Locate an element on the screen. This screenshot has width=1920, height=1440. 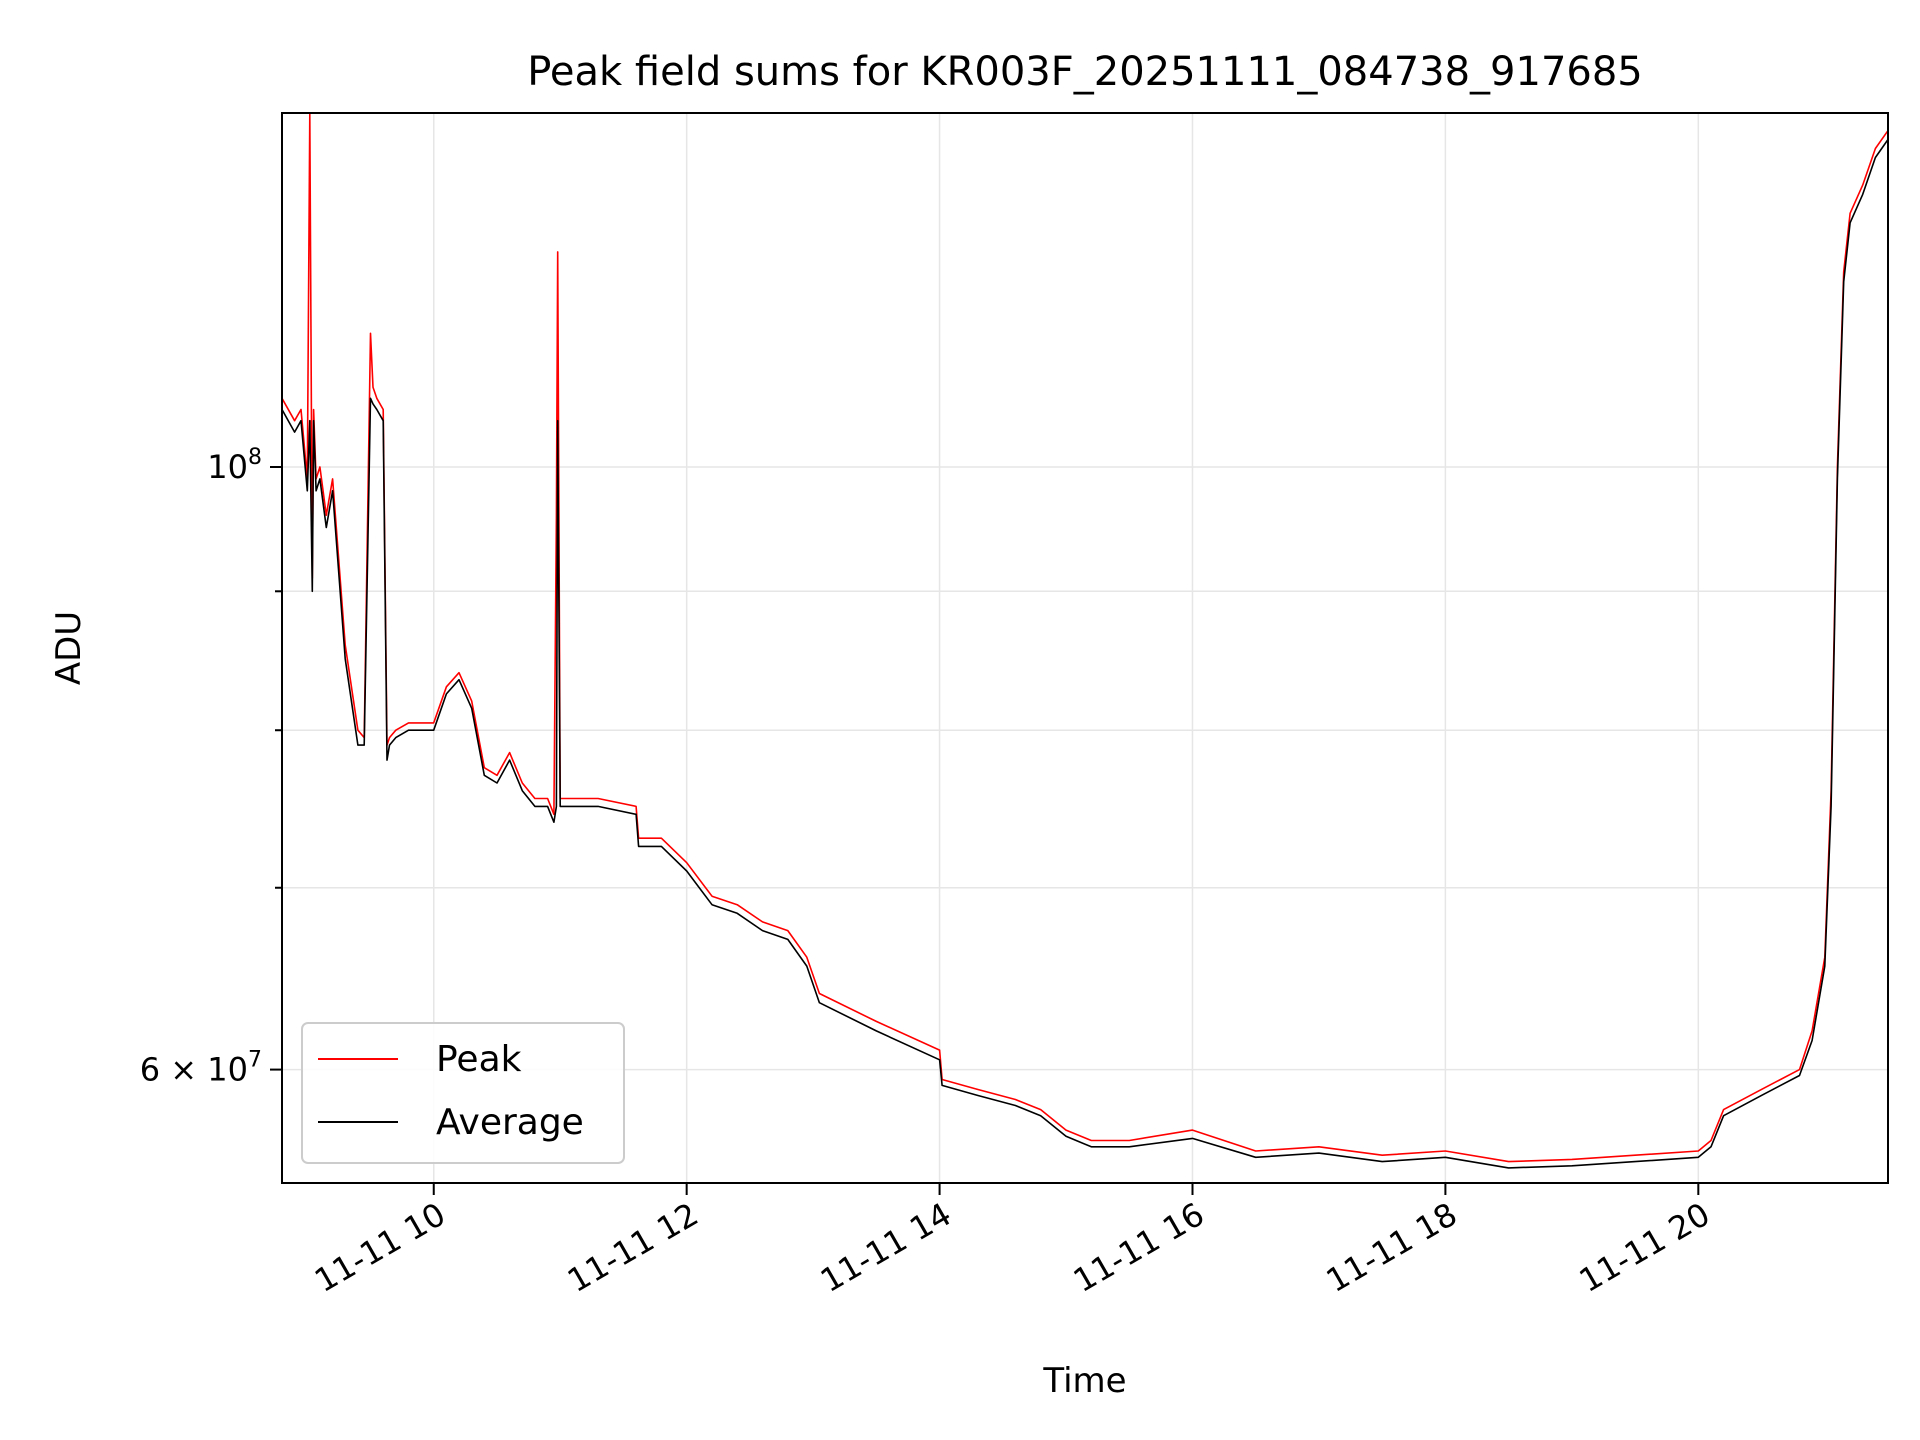
y-axis-label: ADU is located at coordinates (69, 648).